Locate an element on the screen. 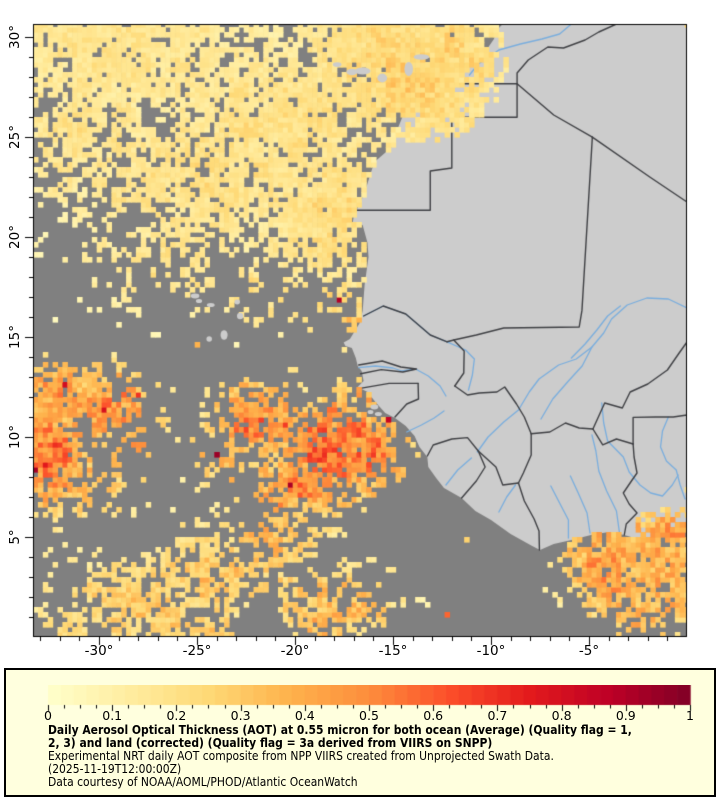 The image size is (720, 800). caption-line4: (2025-11-19T12:00:00Z) is located at coordinates (115, 768).